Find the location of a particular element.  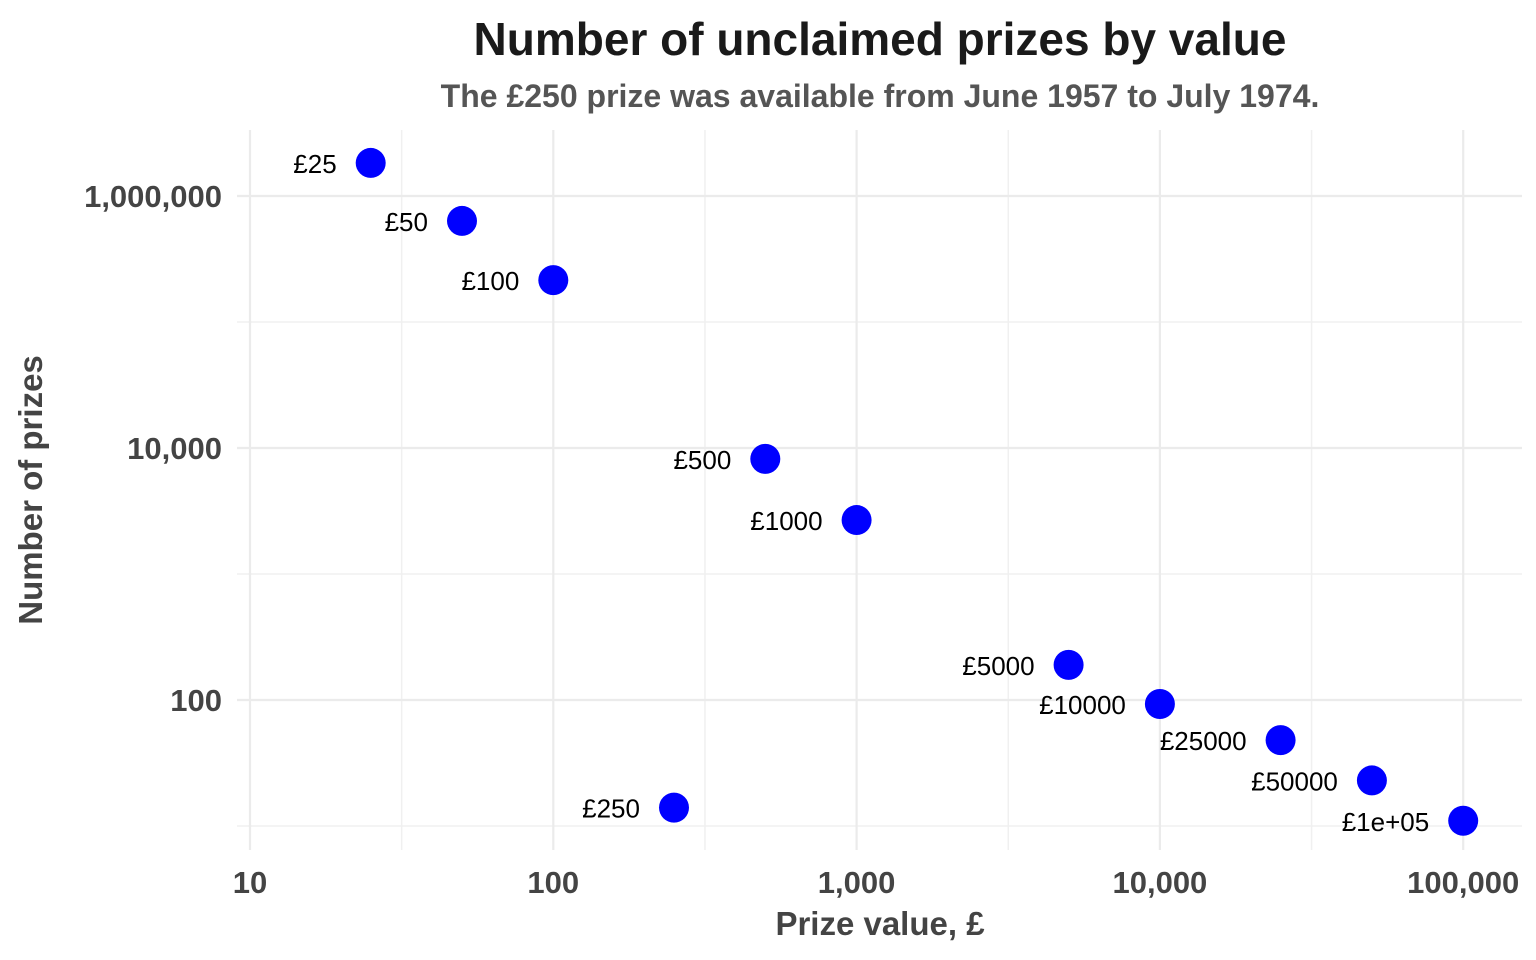

y-tick-label: 1,000,000 is located at coordinates (153, 196).